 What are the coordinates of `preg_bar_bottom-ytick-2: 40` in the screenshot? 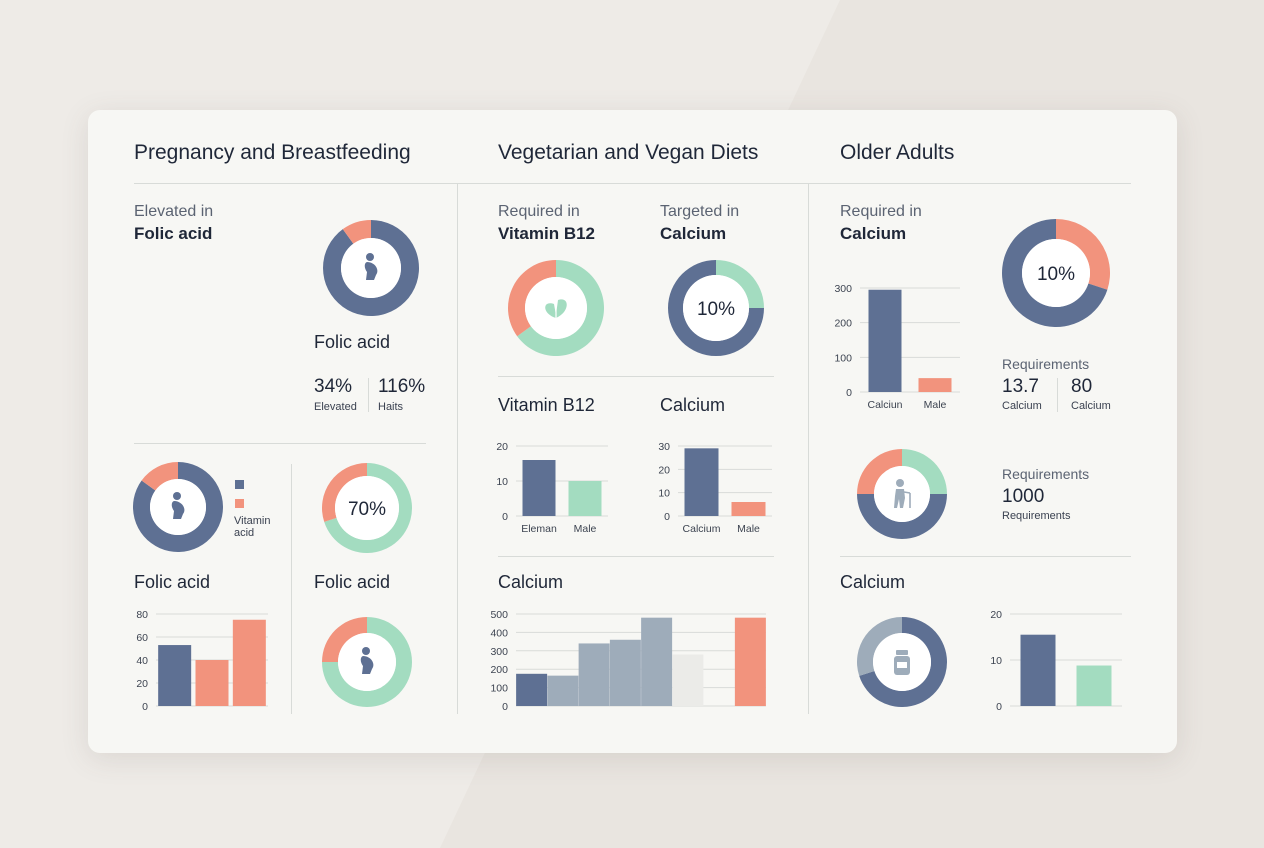 It's located at (142, 661).